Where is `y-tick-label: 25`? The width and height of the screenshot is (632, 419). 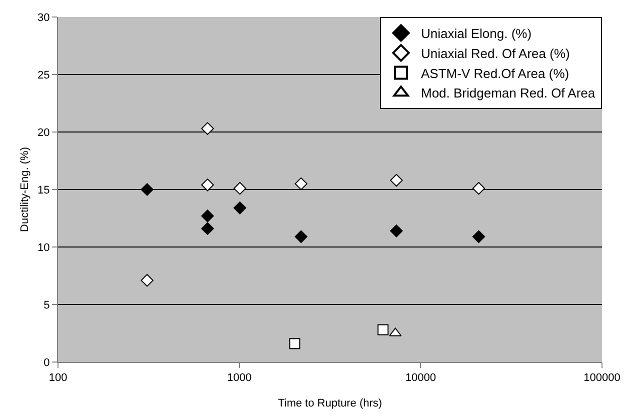 y-tick-label: 25 is located at coordinates (44, 75).